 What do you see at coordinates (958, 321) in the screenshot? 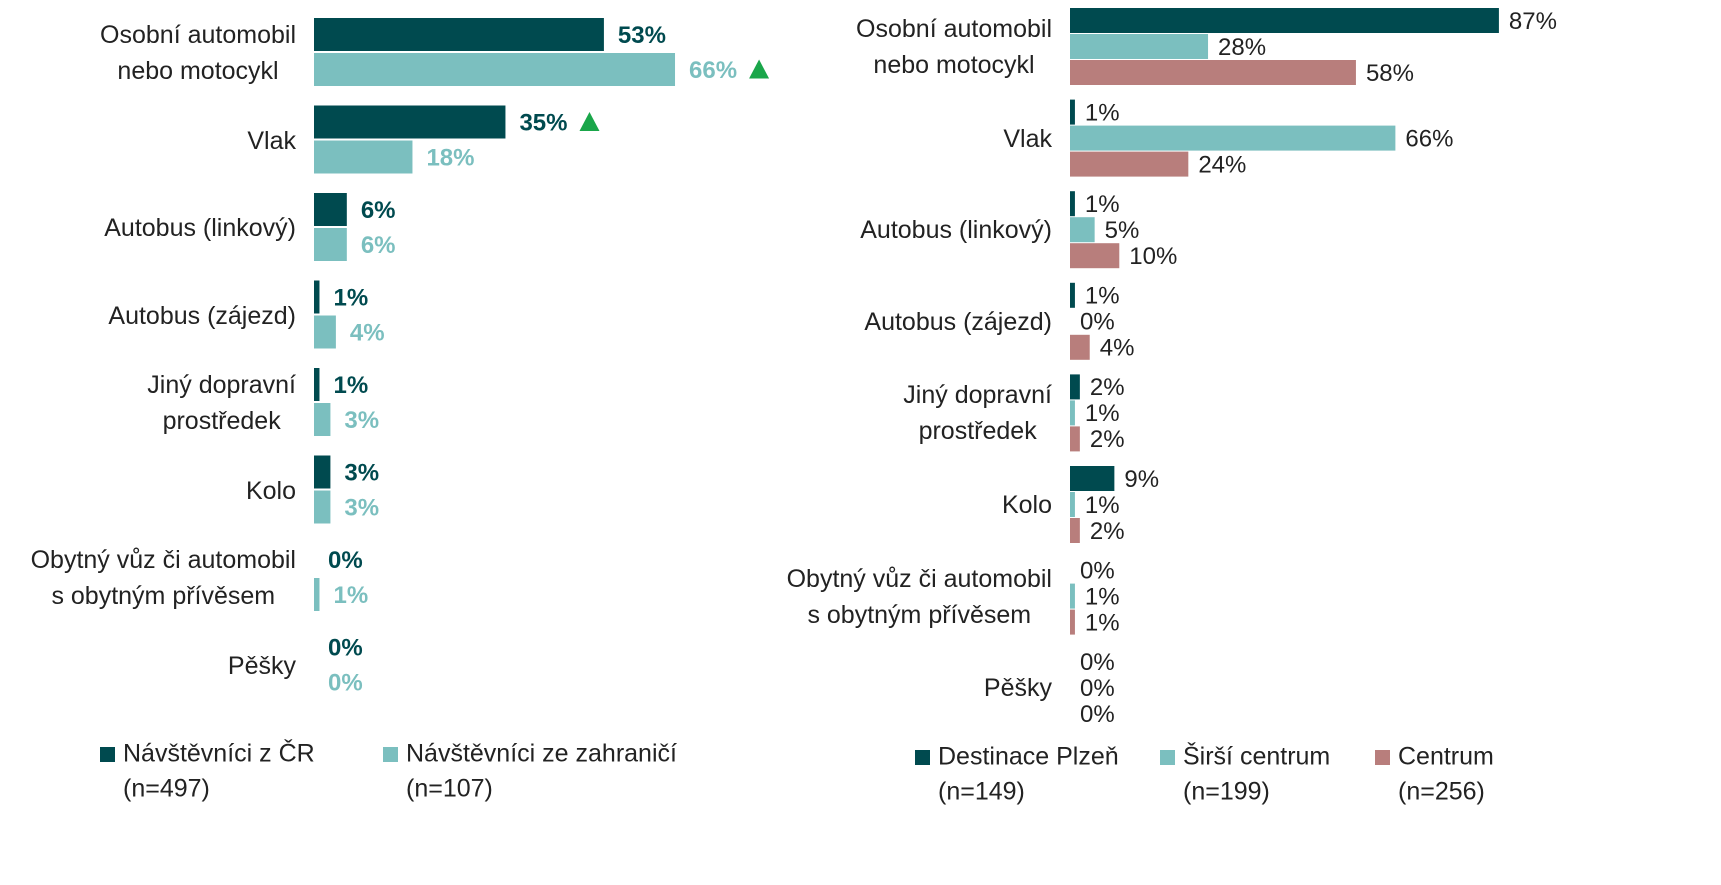
I see `category-label: Autobus (zájezd)` at bounding box center [958, 321].